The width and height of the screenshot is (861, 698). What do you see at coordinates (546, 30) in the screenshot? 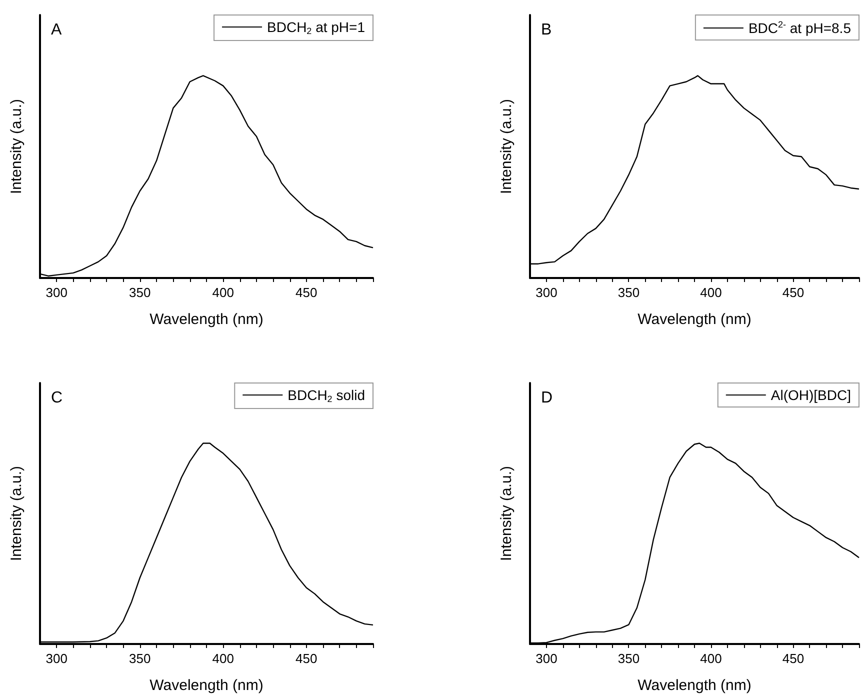
I see `chart-title: B` at bounding box center [546, 30].